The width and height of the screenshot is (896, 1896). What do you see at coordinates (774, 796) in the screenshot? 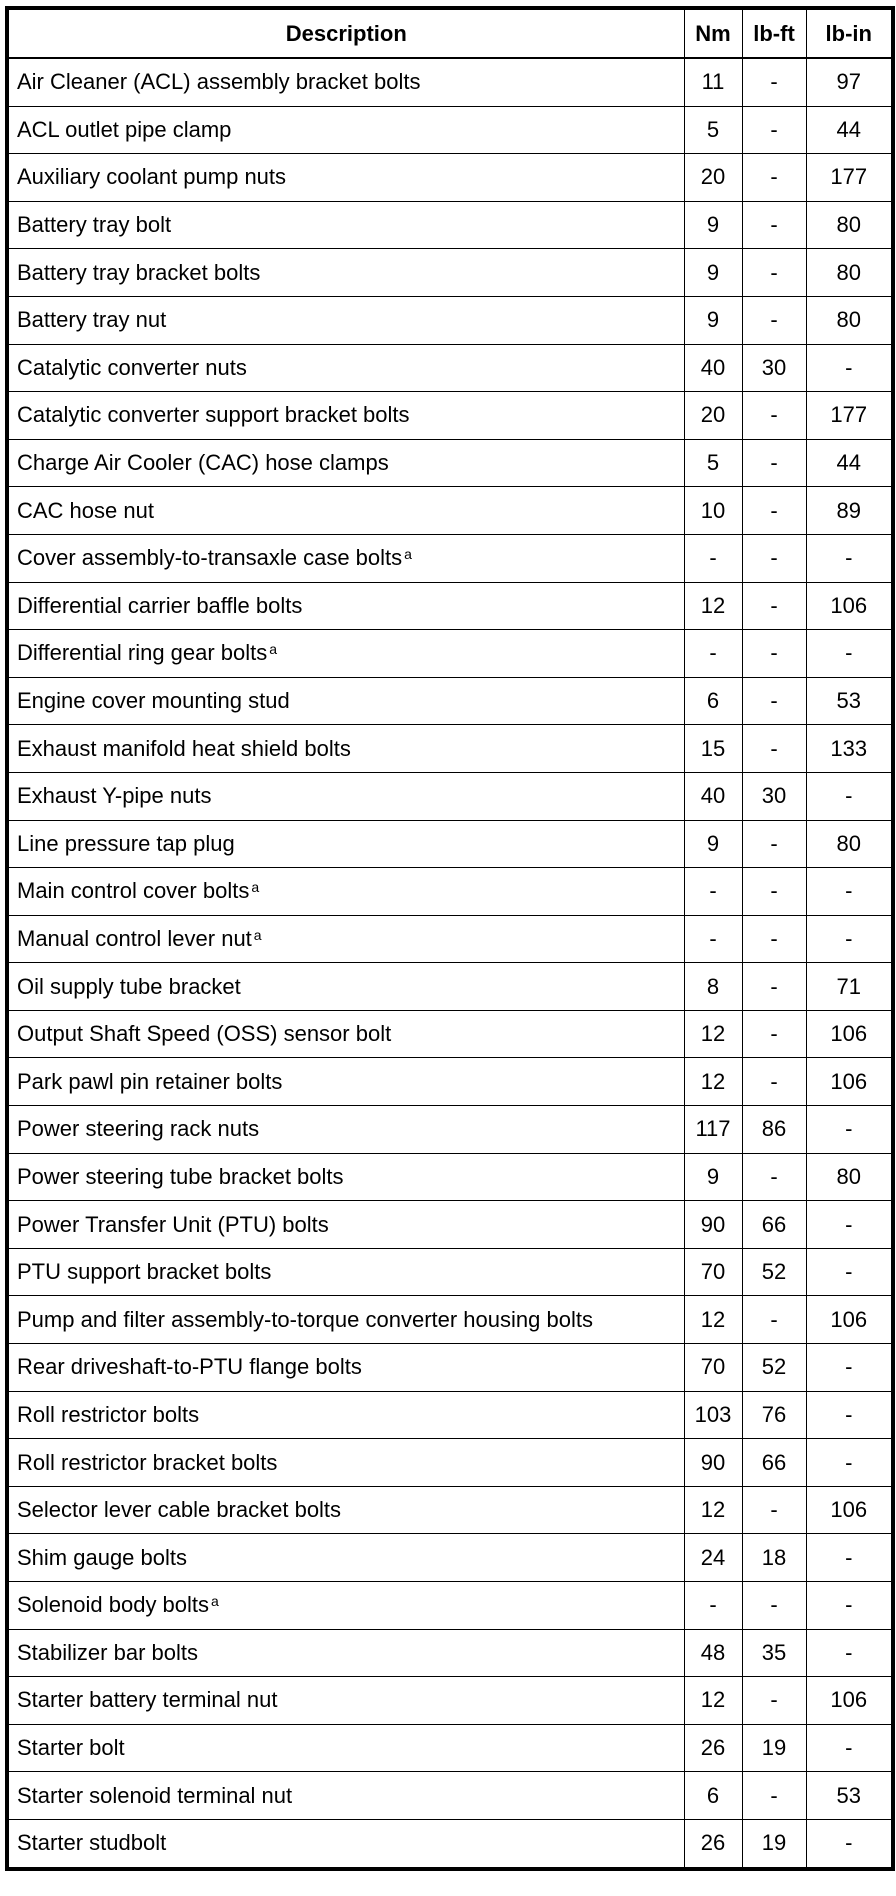
I see `lb-ft-cell: 30` at bounding box center [774, 796].